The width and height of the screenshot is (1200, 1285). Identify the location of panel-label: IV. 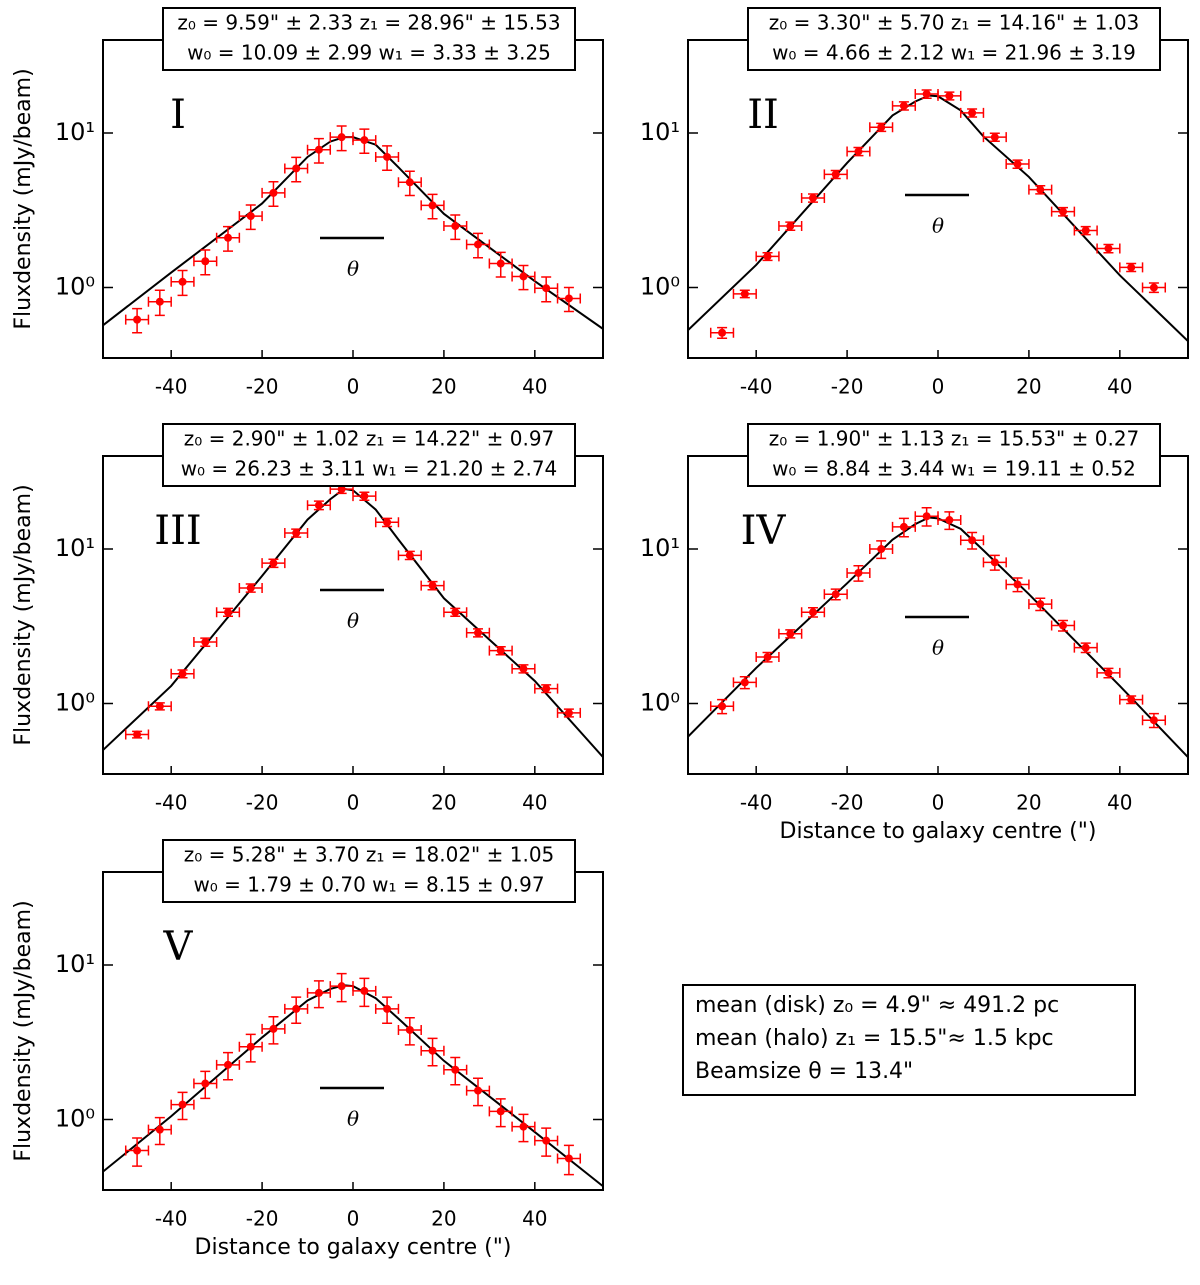
(764, 531).